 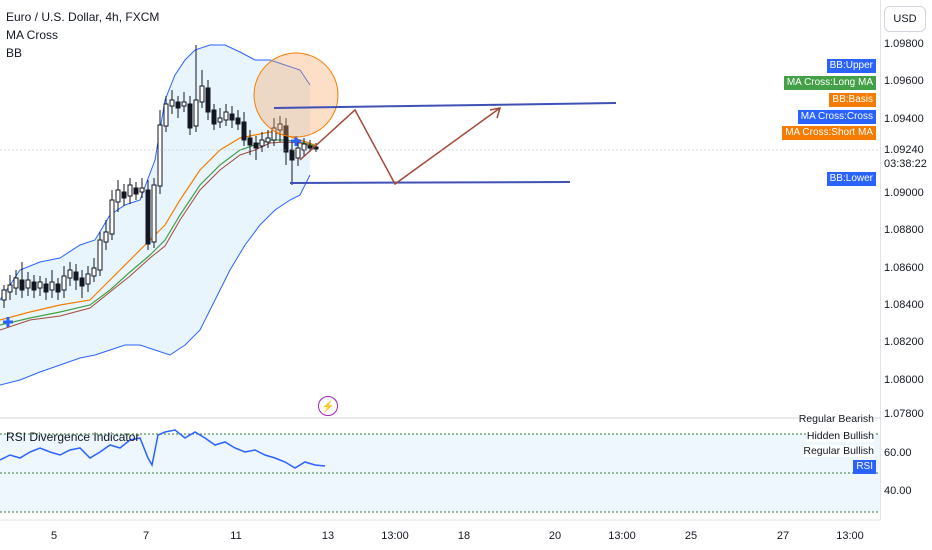 I want to click on tag-ma-cross: MA Cross:Cross, so click(x=836, y=117).